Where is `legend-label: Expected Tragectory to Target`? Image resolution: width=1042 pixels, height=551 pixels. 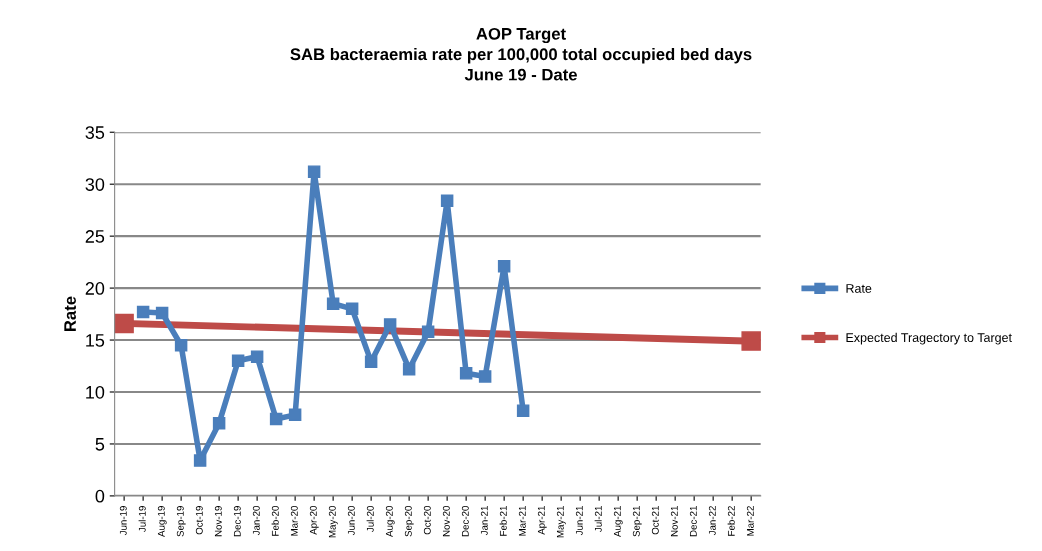
legend-label: Expected Tragectory to Target is located at coordinates (929, 338).